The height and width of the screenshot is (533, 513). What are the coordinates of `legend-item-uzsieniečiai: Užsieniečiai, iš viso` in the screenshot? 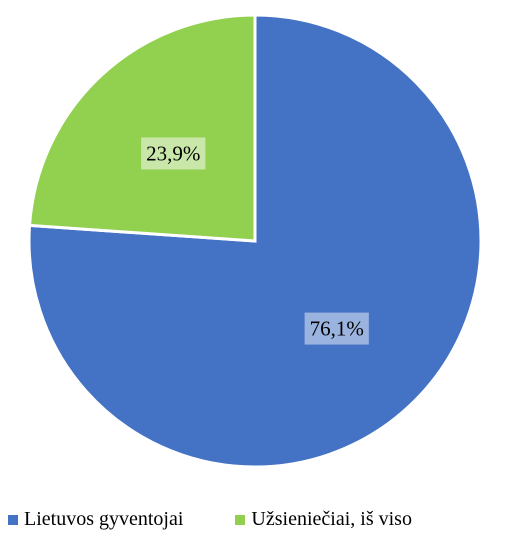 It's located at (323, 519).